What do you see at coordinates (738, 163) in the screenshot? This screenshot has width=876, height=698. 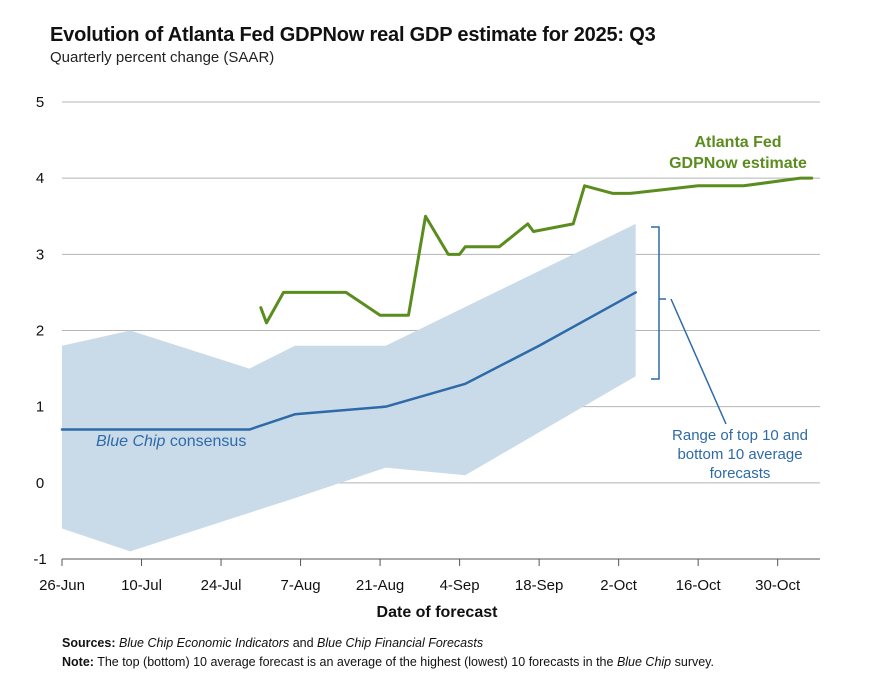 I see `gdpnow-label-line2: GDPNow estimate` at bounding box center [738, 163].